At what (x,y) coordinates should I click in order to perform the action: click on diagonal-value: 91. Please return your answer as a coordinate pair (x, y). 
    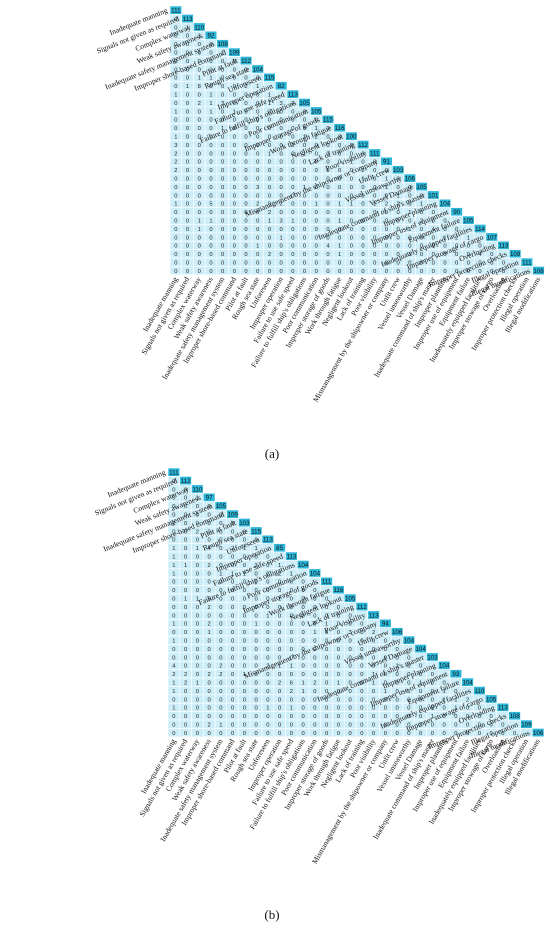
    Looking at the image, I should click on (386, 162).